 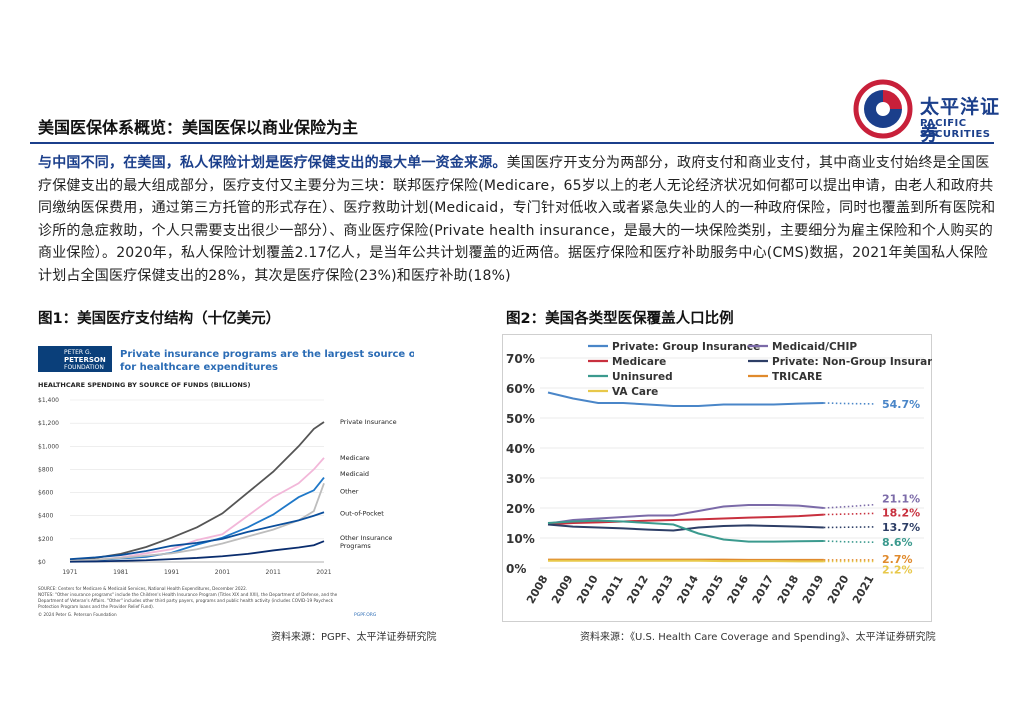 I want to click on logo-text: 太平洋证券, so click(x=960, y=120).